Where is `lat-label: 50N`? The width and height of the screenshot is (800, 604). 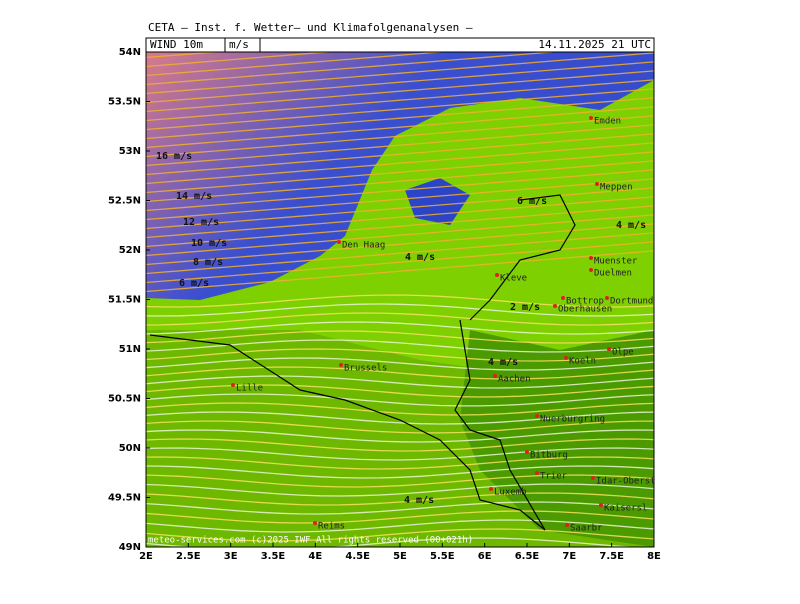
lat-label: 50N is located at coordinates (130, 448).